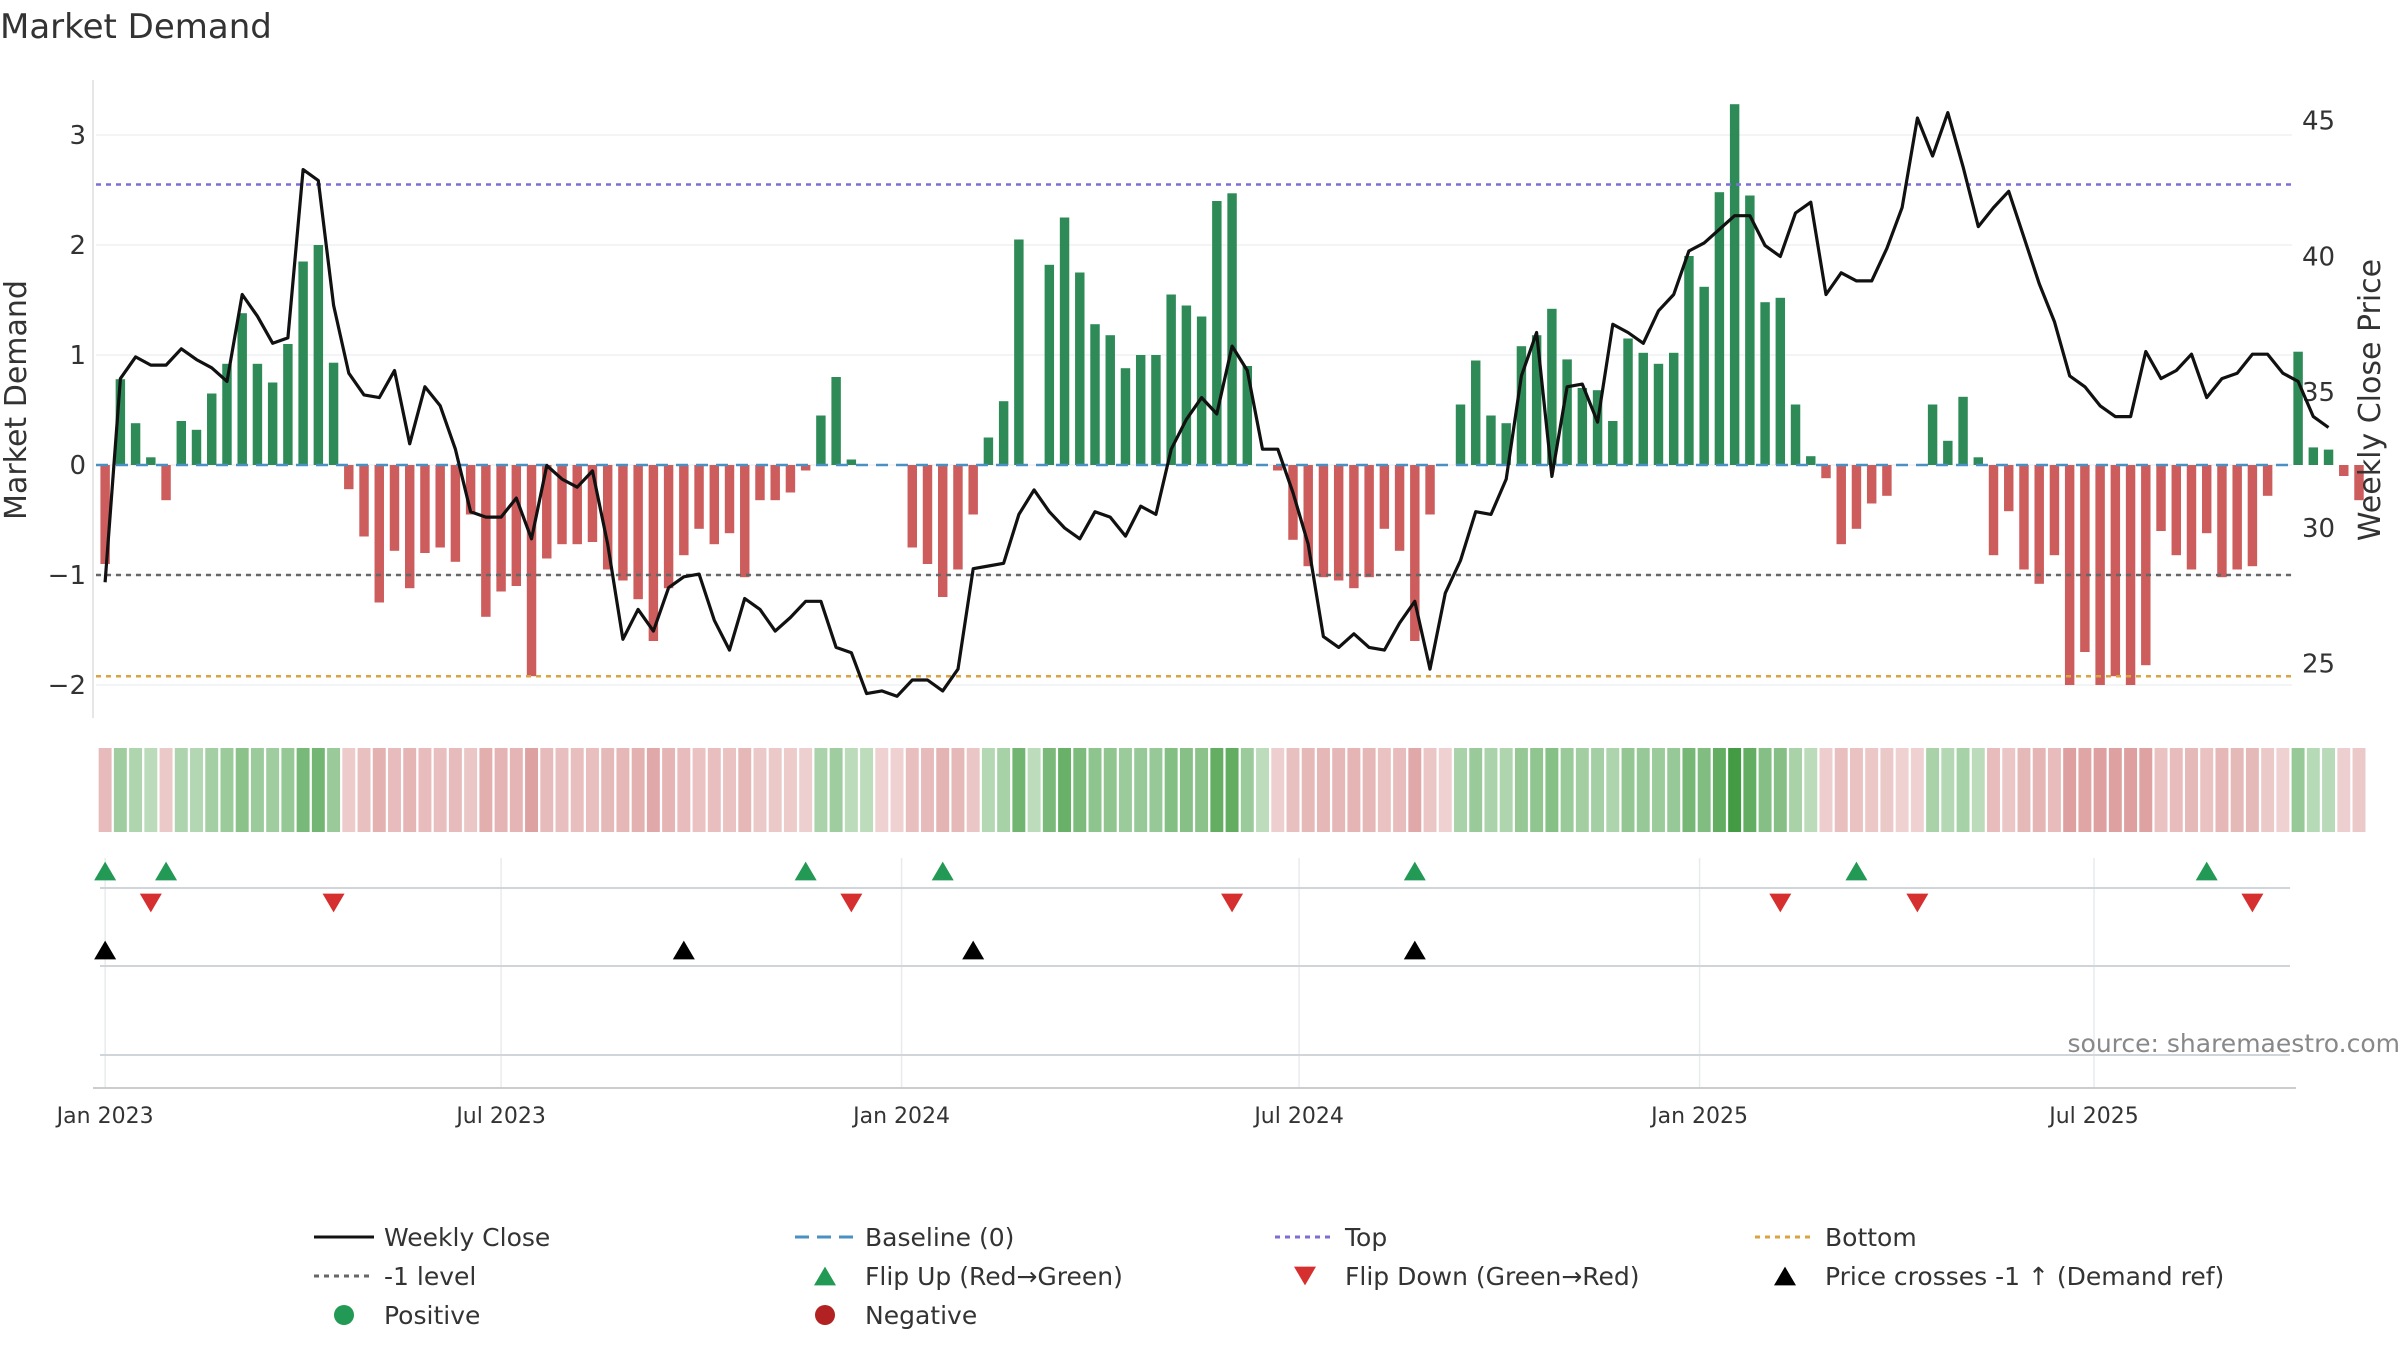  I want to click on y-tick-label-right: 25, so click(2318, 665).